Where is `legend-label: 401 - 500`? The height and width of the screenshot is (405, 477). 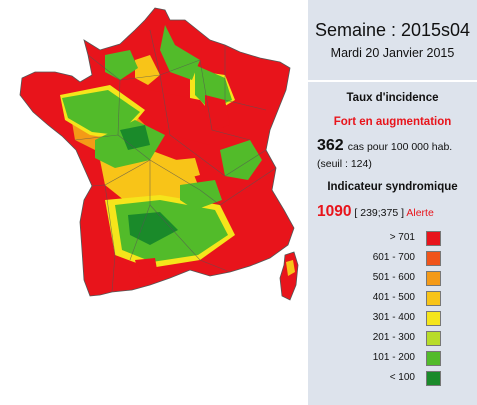 legend-label: 401 - 500 is located at coordinates (393, 297).